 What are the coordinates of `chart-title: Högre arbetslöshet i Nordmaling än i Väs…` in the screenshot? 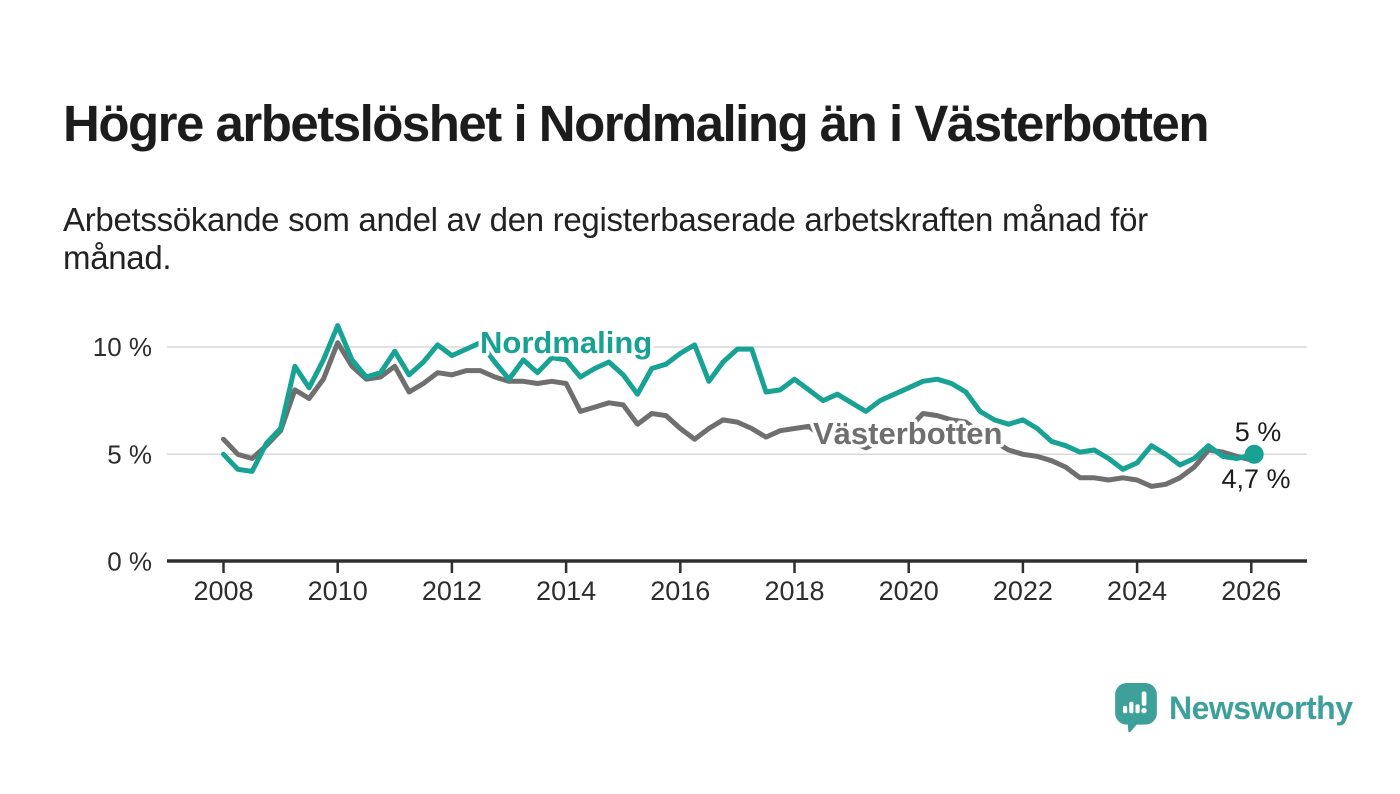 It's located at (636, 124).